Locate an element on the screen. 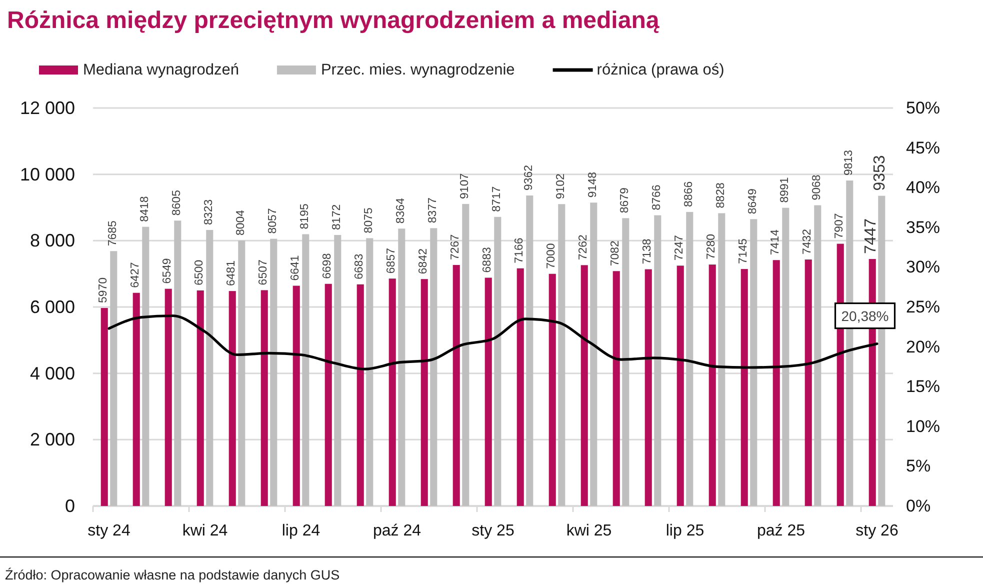 The width and height of the screenshot is (983, 587). x-tick-label: lip 24 is located at coordinates (301, 531).